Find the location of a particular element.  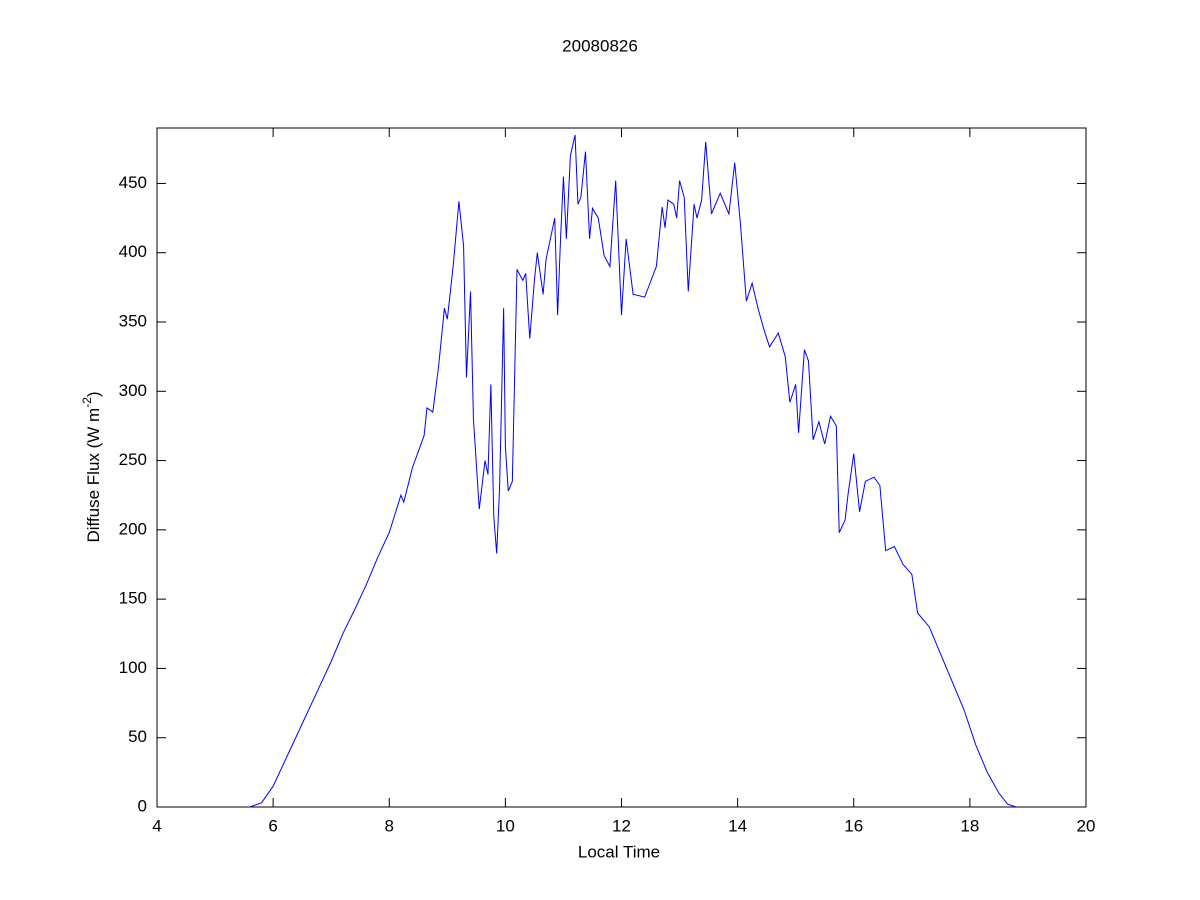

y-tick-label: 400 is located at coordinates (133, 251).